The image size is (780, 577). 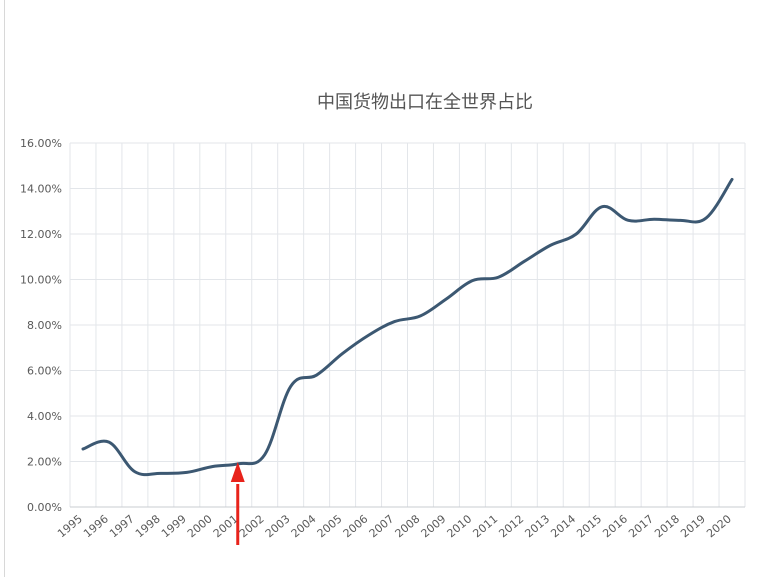 What do you see at coordinates (252, 526) in the screenshot?
I see `x-tick-label: 2002` at bounding box center [252, 526].